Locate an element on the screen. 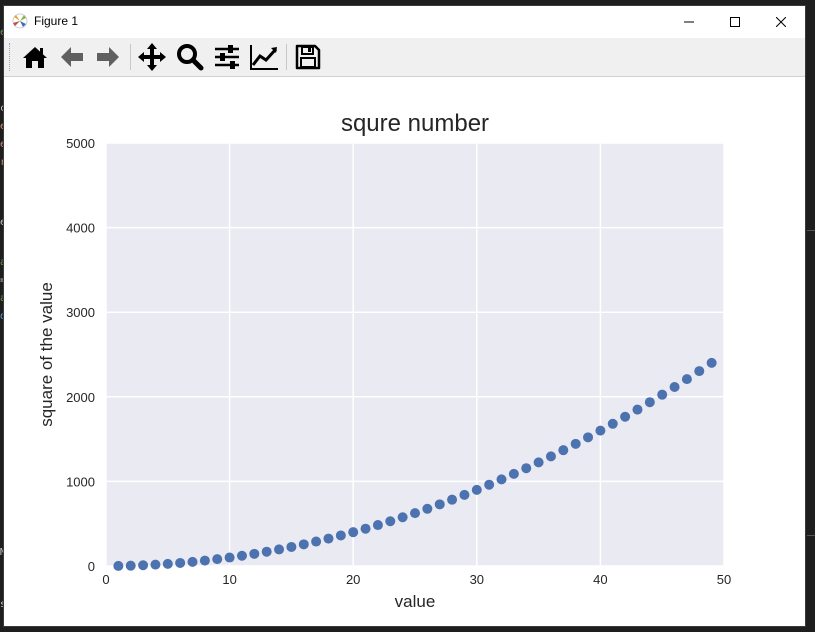 This screenshot has width=815, height=632. background-editor-fragment: s is located at coordinates (3, 605).